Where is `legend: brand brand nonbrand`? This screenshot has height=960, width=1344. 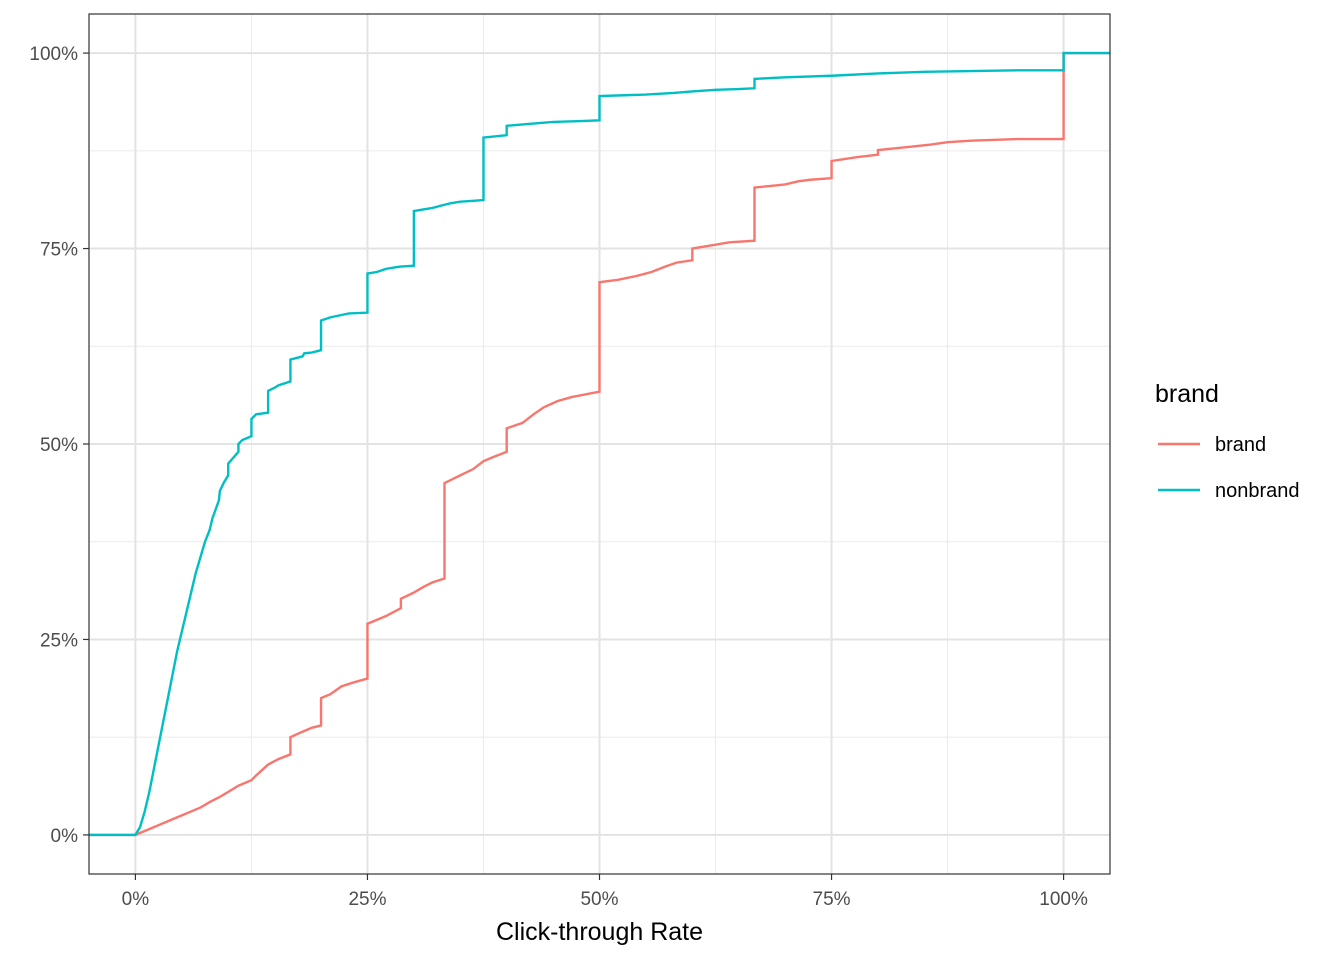
legend: brand brand nonbrand is located at coordinates (1227, 441).